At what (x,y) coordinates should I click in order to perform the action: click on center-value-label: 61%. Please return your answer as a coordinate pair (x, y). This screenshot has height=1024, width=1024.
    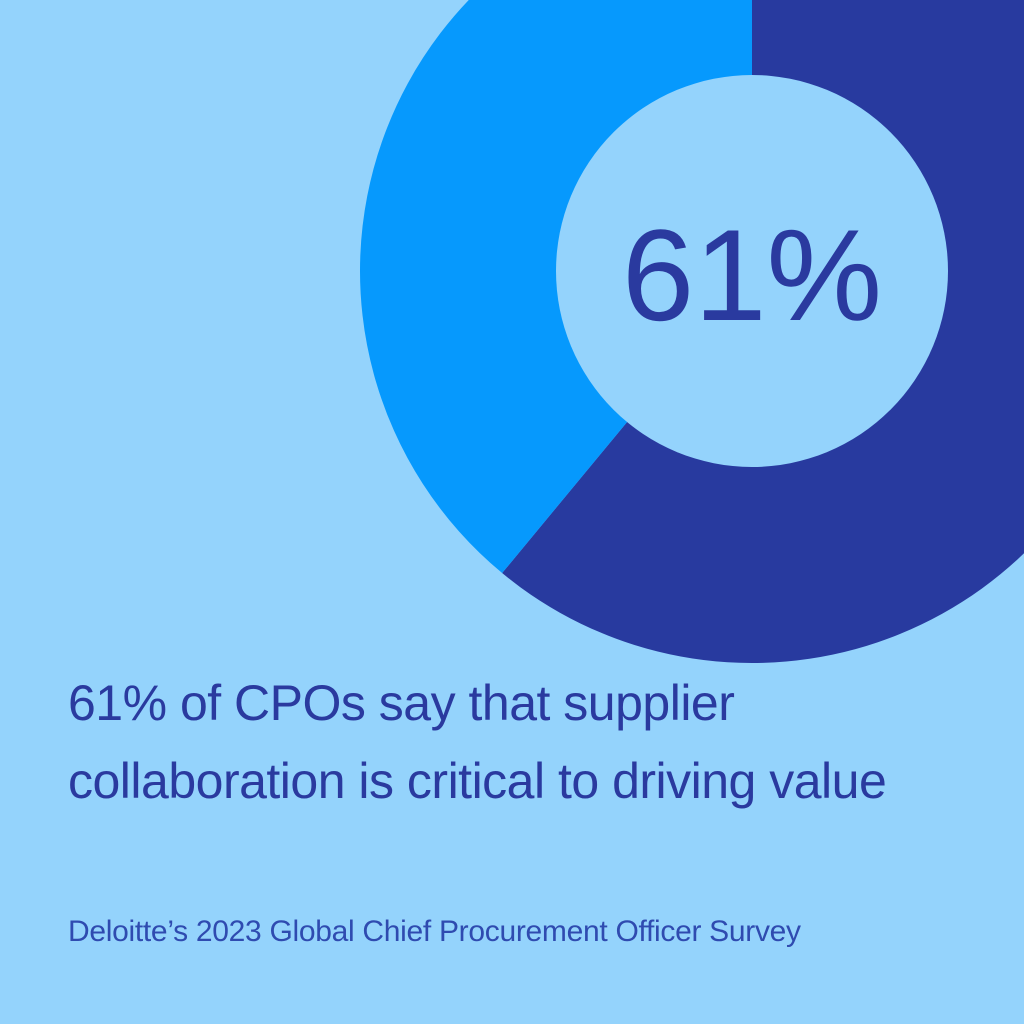
    Looking at the image, I should click on (752, 275).